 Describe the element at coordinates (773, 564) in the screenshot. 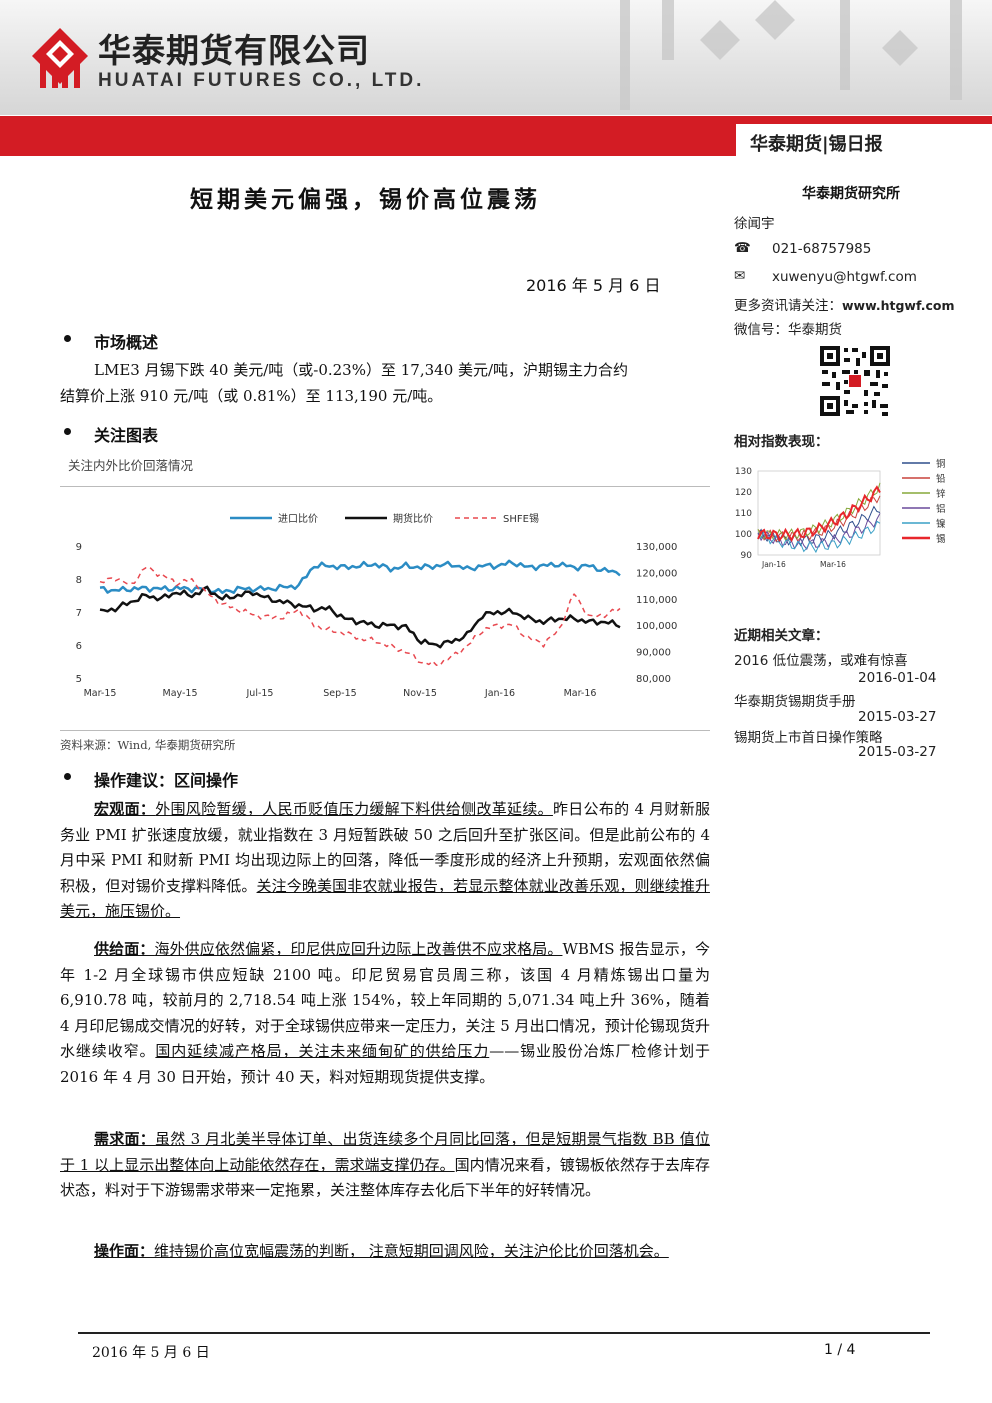

I see `mini-x-tick-label: Jan-16` at that location.